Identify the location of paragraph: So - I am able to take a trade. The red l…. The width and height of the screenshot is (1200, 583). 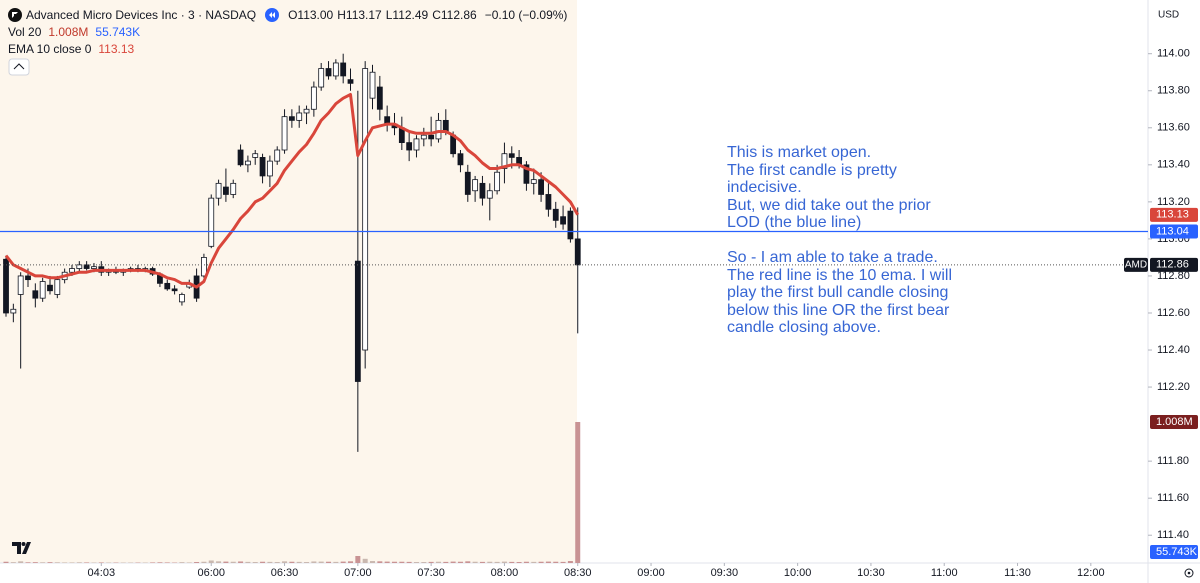
(839, 293).